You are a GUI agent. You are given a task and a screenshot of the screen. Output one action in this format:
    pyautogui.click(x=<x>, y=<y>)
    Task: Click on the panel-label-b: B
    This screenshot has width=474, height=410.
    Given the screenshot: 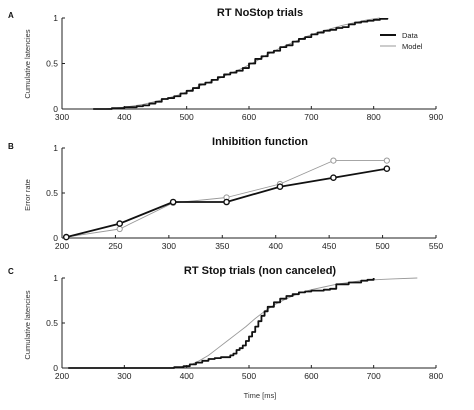 What is the action you would take?
    pyautogui.click(x=11, y=146)
    